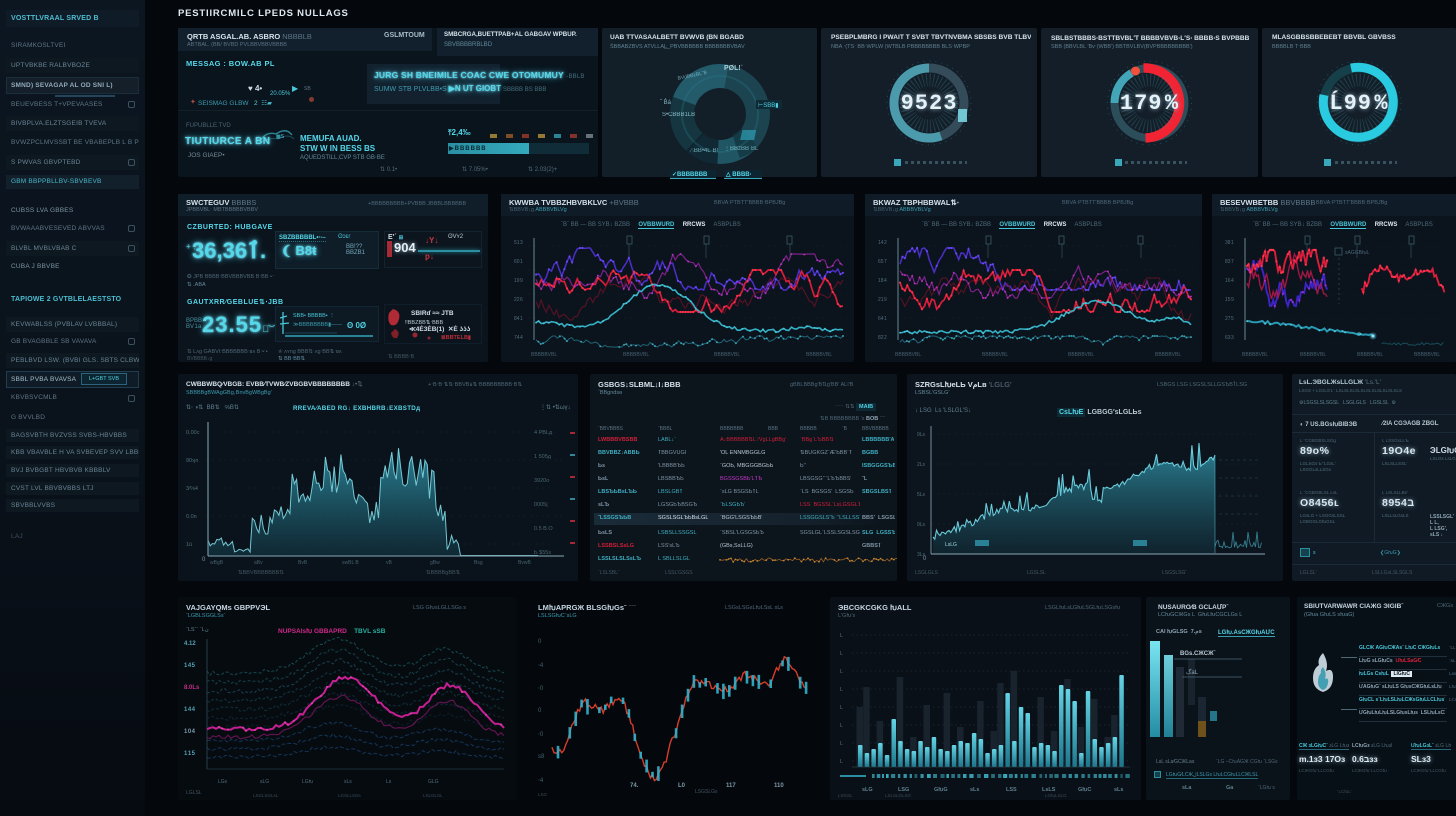  Describe the element at coordinates (768, 105) in the screenshot. I see `svg-text: ⊢SBB▮` at that location.